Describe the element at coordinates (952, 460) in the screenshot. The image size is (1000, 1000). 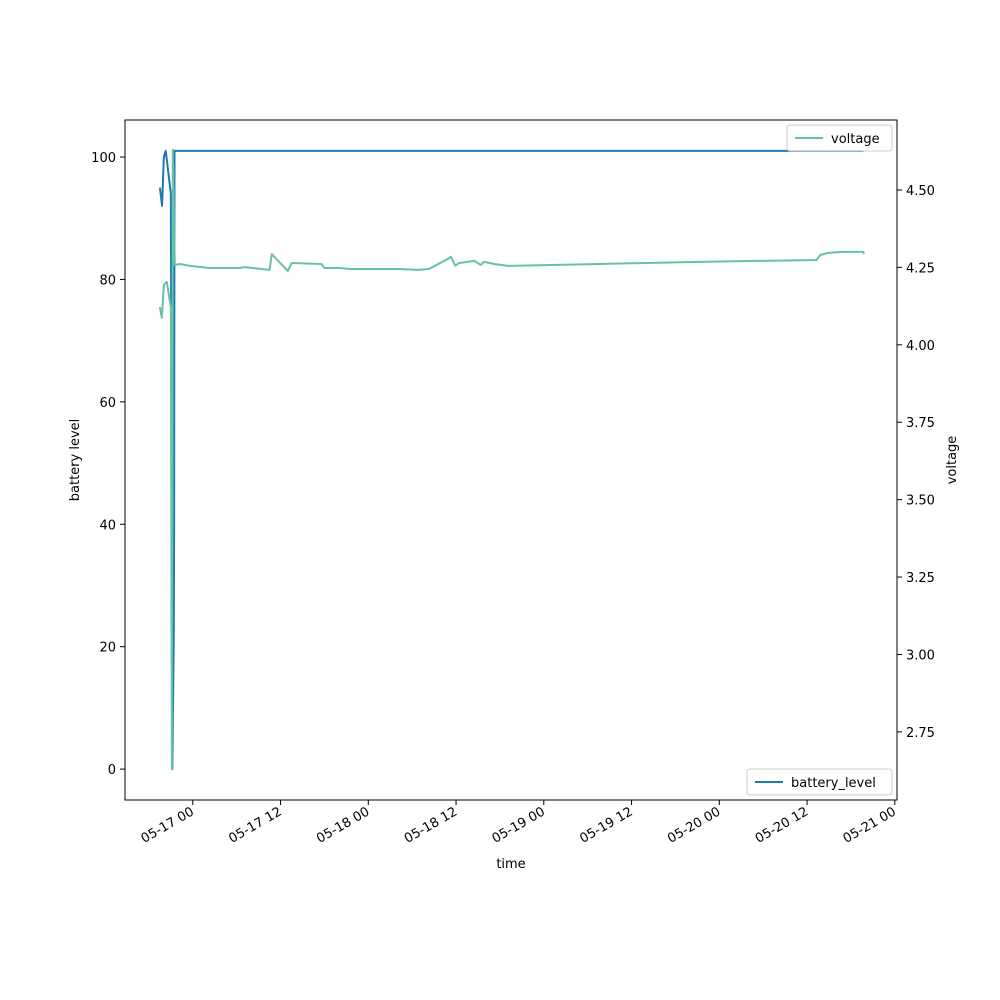
I see `y2-axis-label: voltage` at that location.